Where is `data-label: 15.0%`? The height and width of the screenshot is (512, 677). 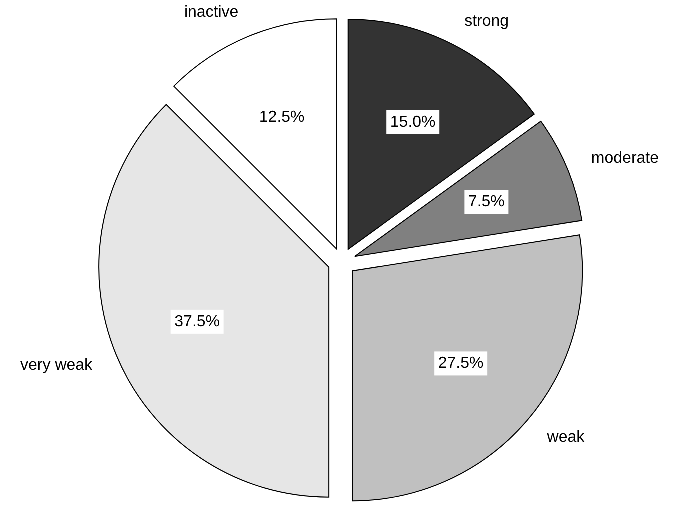 data-label: 15.0% is located at coordinates (413, 122).